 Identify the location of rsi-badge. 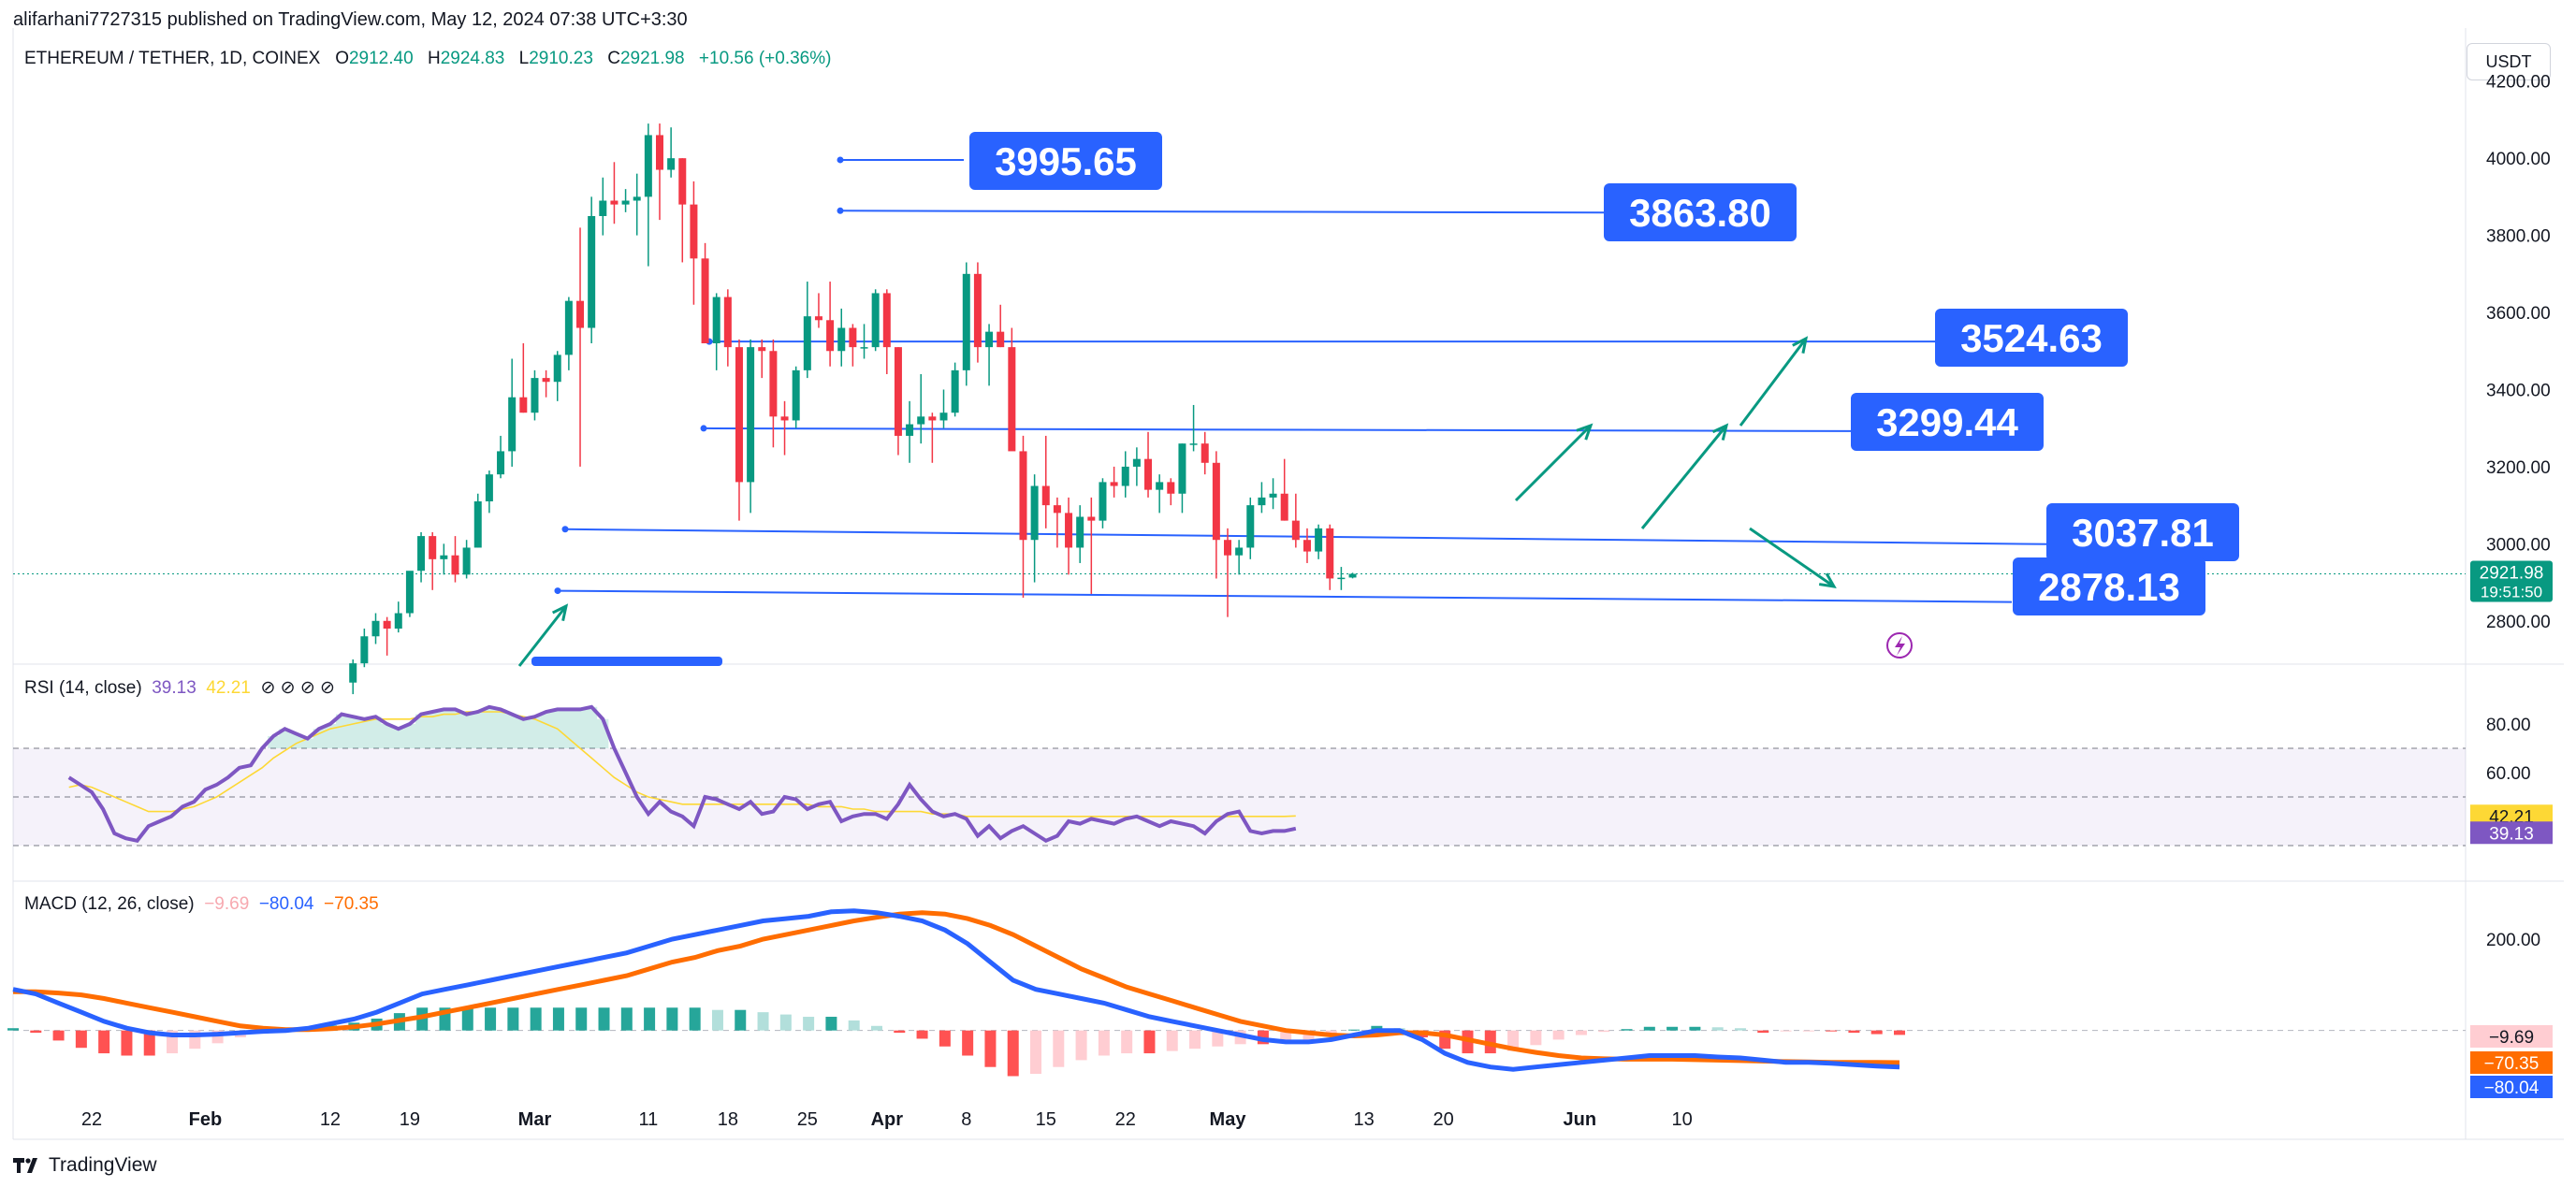
(2511, 833).